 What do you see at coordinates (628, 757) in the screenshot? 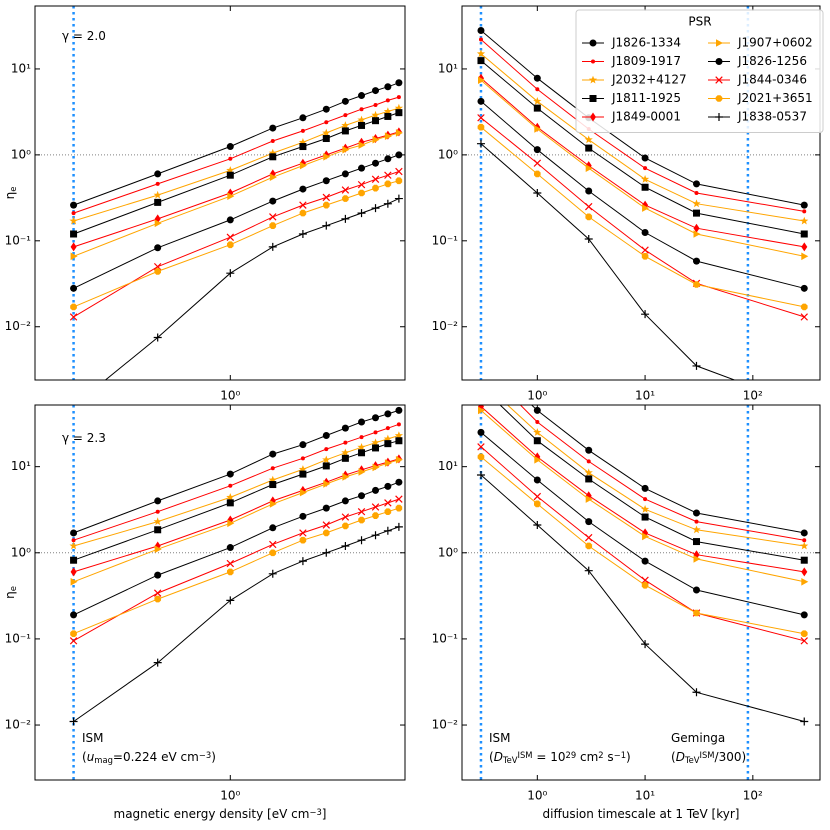
I see `text-part: )` at bounding box center [628, 757].